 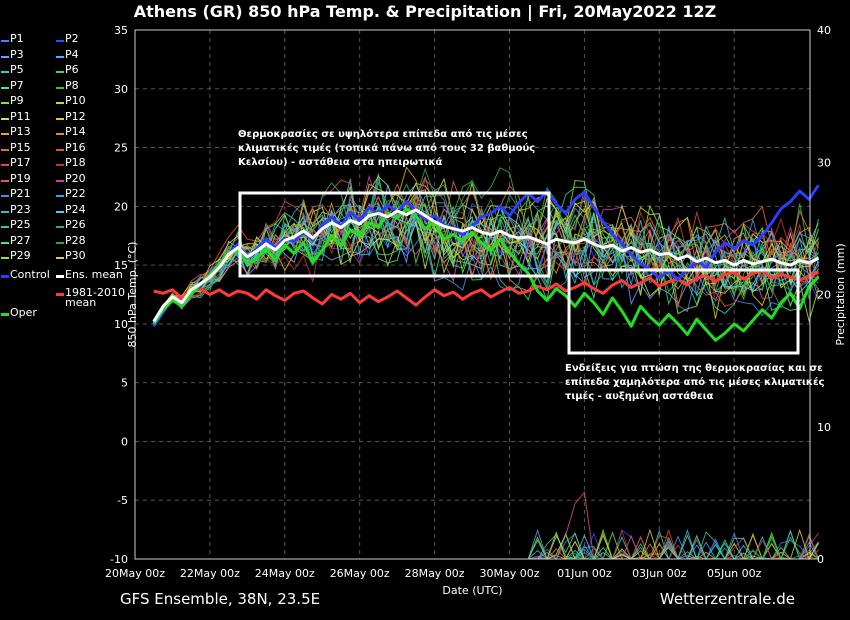 I want to click on legend-label: P12, so click(x=75, y=116).